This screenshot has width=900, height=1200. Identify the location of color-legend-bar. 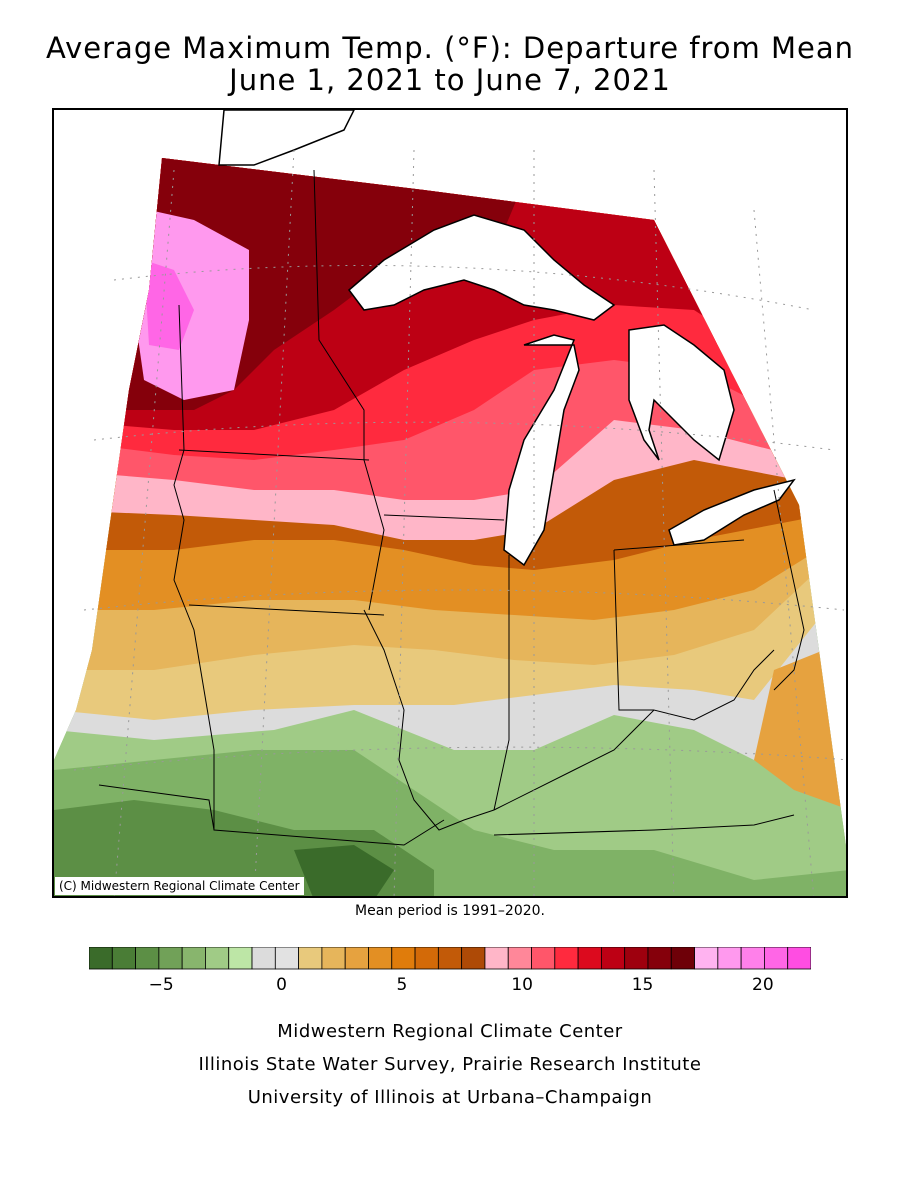
(450, 958).